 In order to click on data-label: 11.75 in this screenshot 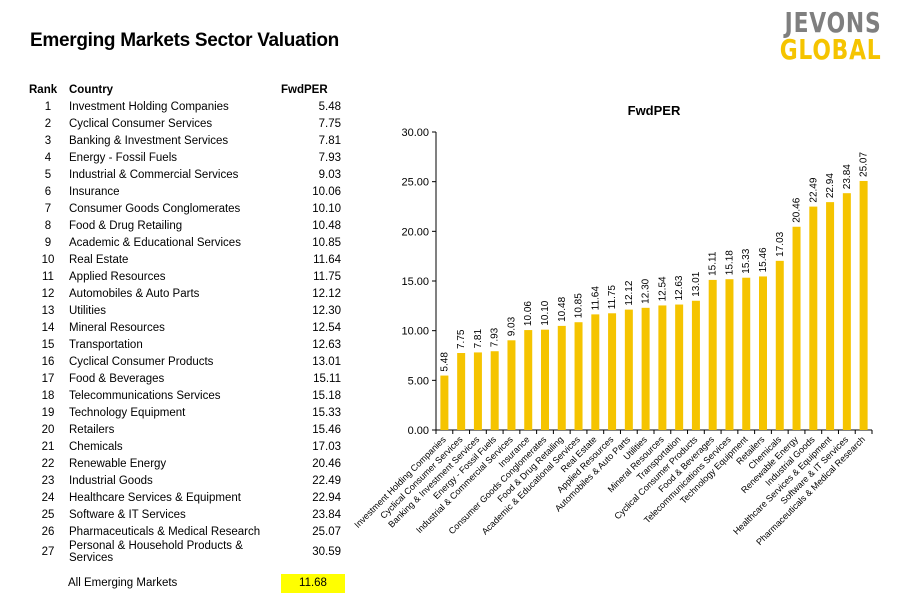, I will do `click(612, 297)`.